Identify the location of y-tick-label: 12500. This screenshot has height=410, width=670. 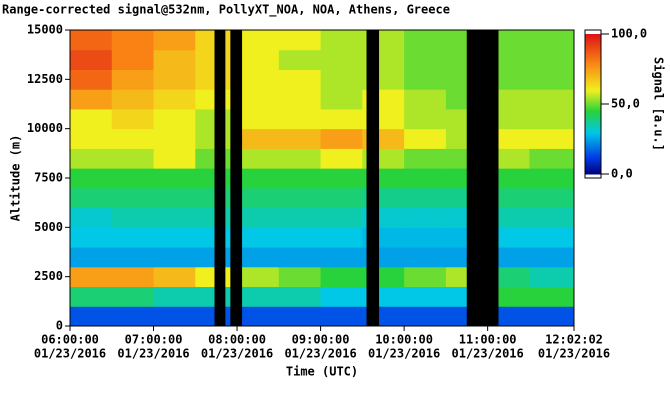
(45, 79).